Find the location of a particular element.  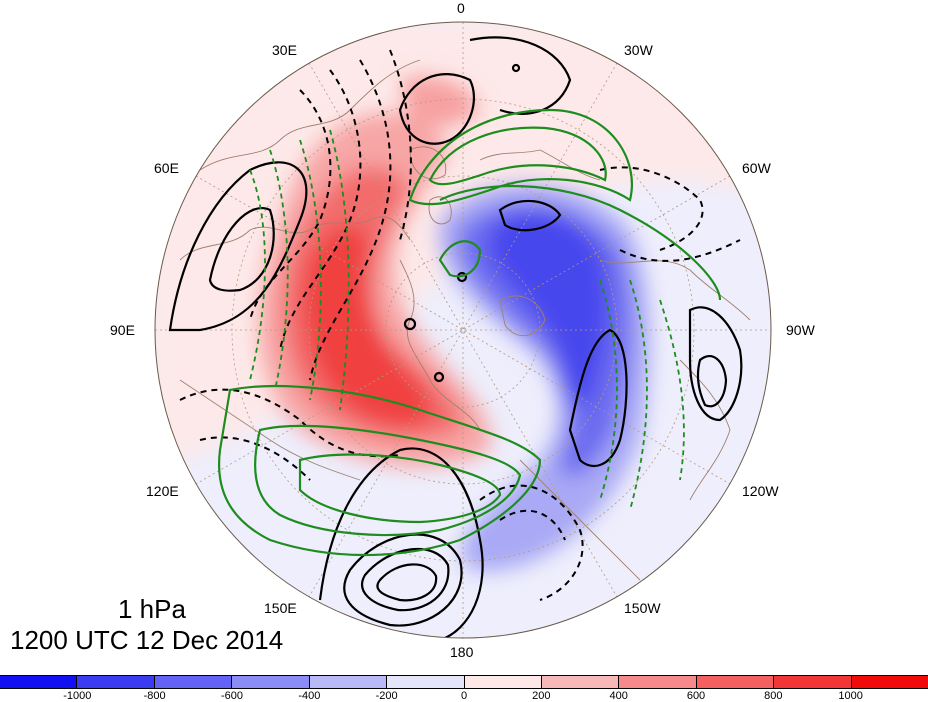

longitude-label-60e: 60E is located at coordinates (166, 168).